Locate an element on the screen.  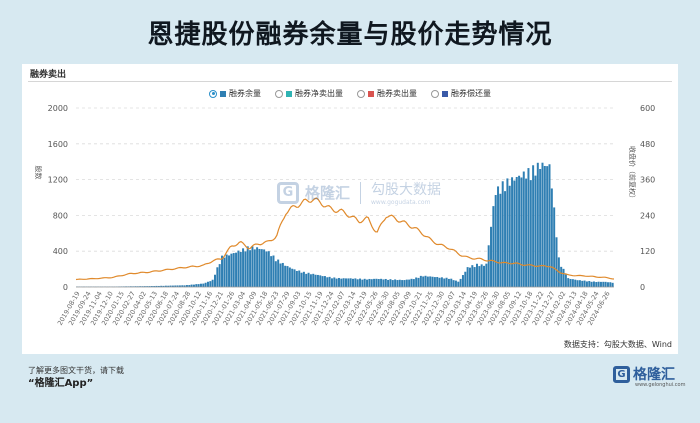
legend-item-margin-balance: 融券余量 is located at coordinates (235, 93).